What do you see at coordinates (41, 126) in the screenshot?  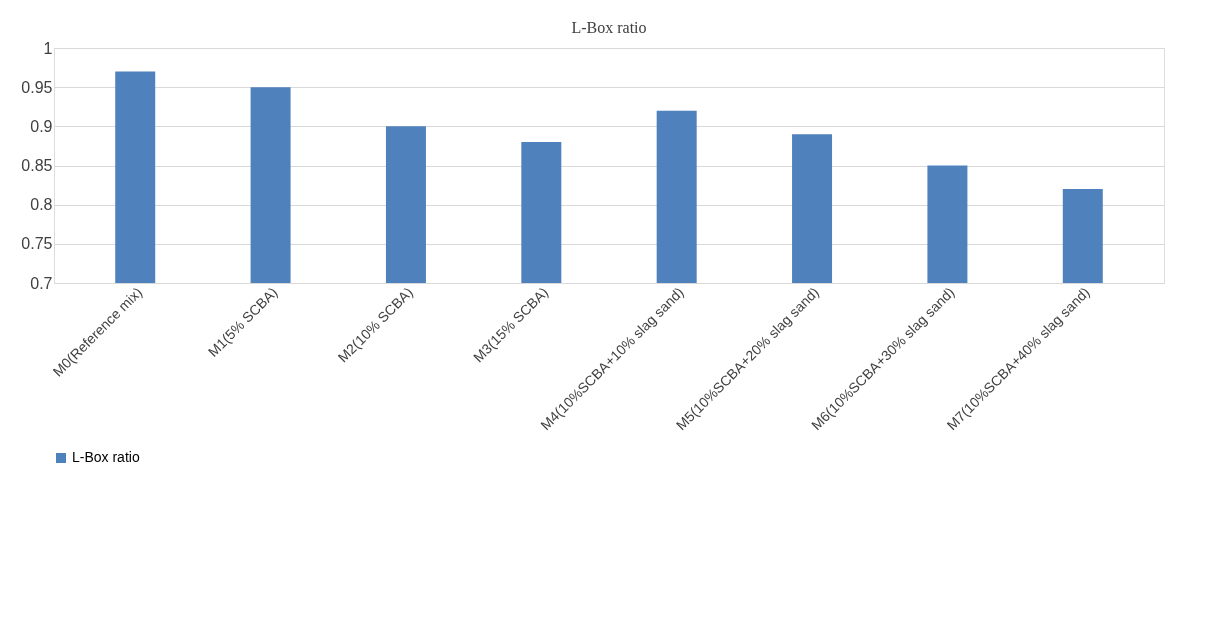 I see `y-tick-label: 0.9` at bounding box center [41, 126].